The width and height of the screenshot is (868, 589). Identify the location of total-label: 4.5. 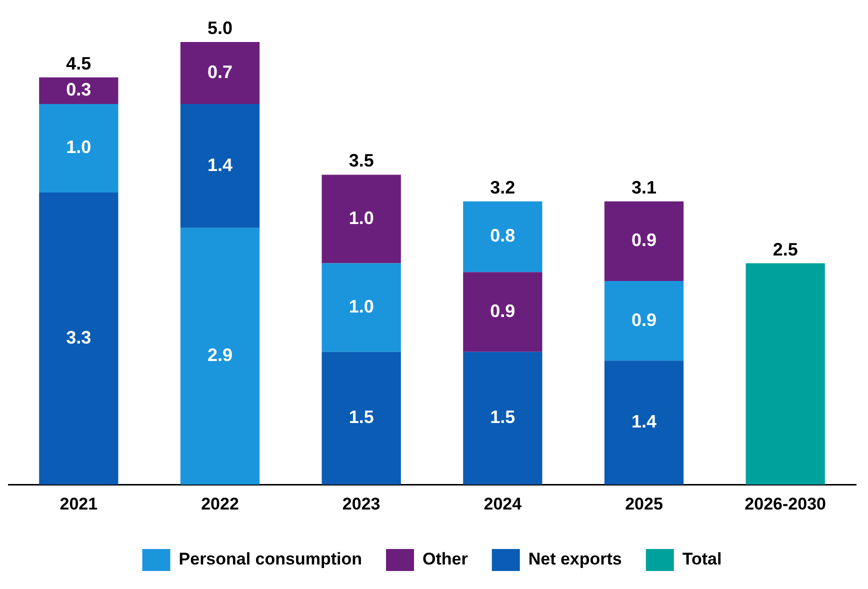
(79, 63).